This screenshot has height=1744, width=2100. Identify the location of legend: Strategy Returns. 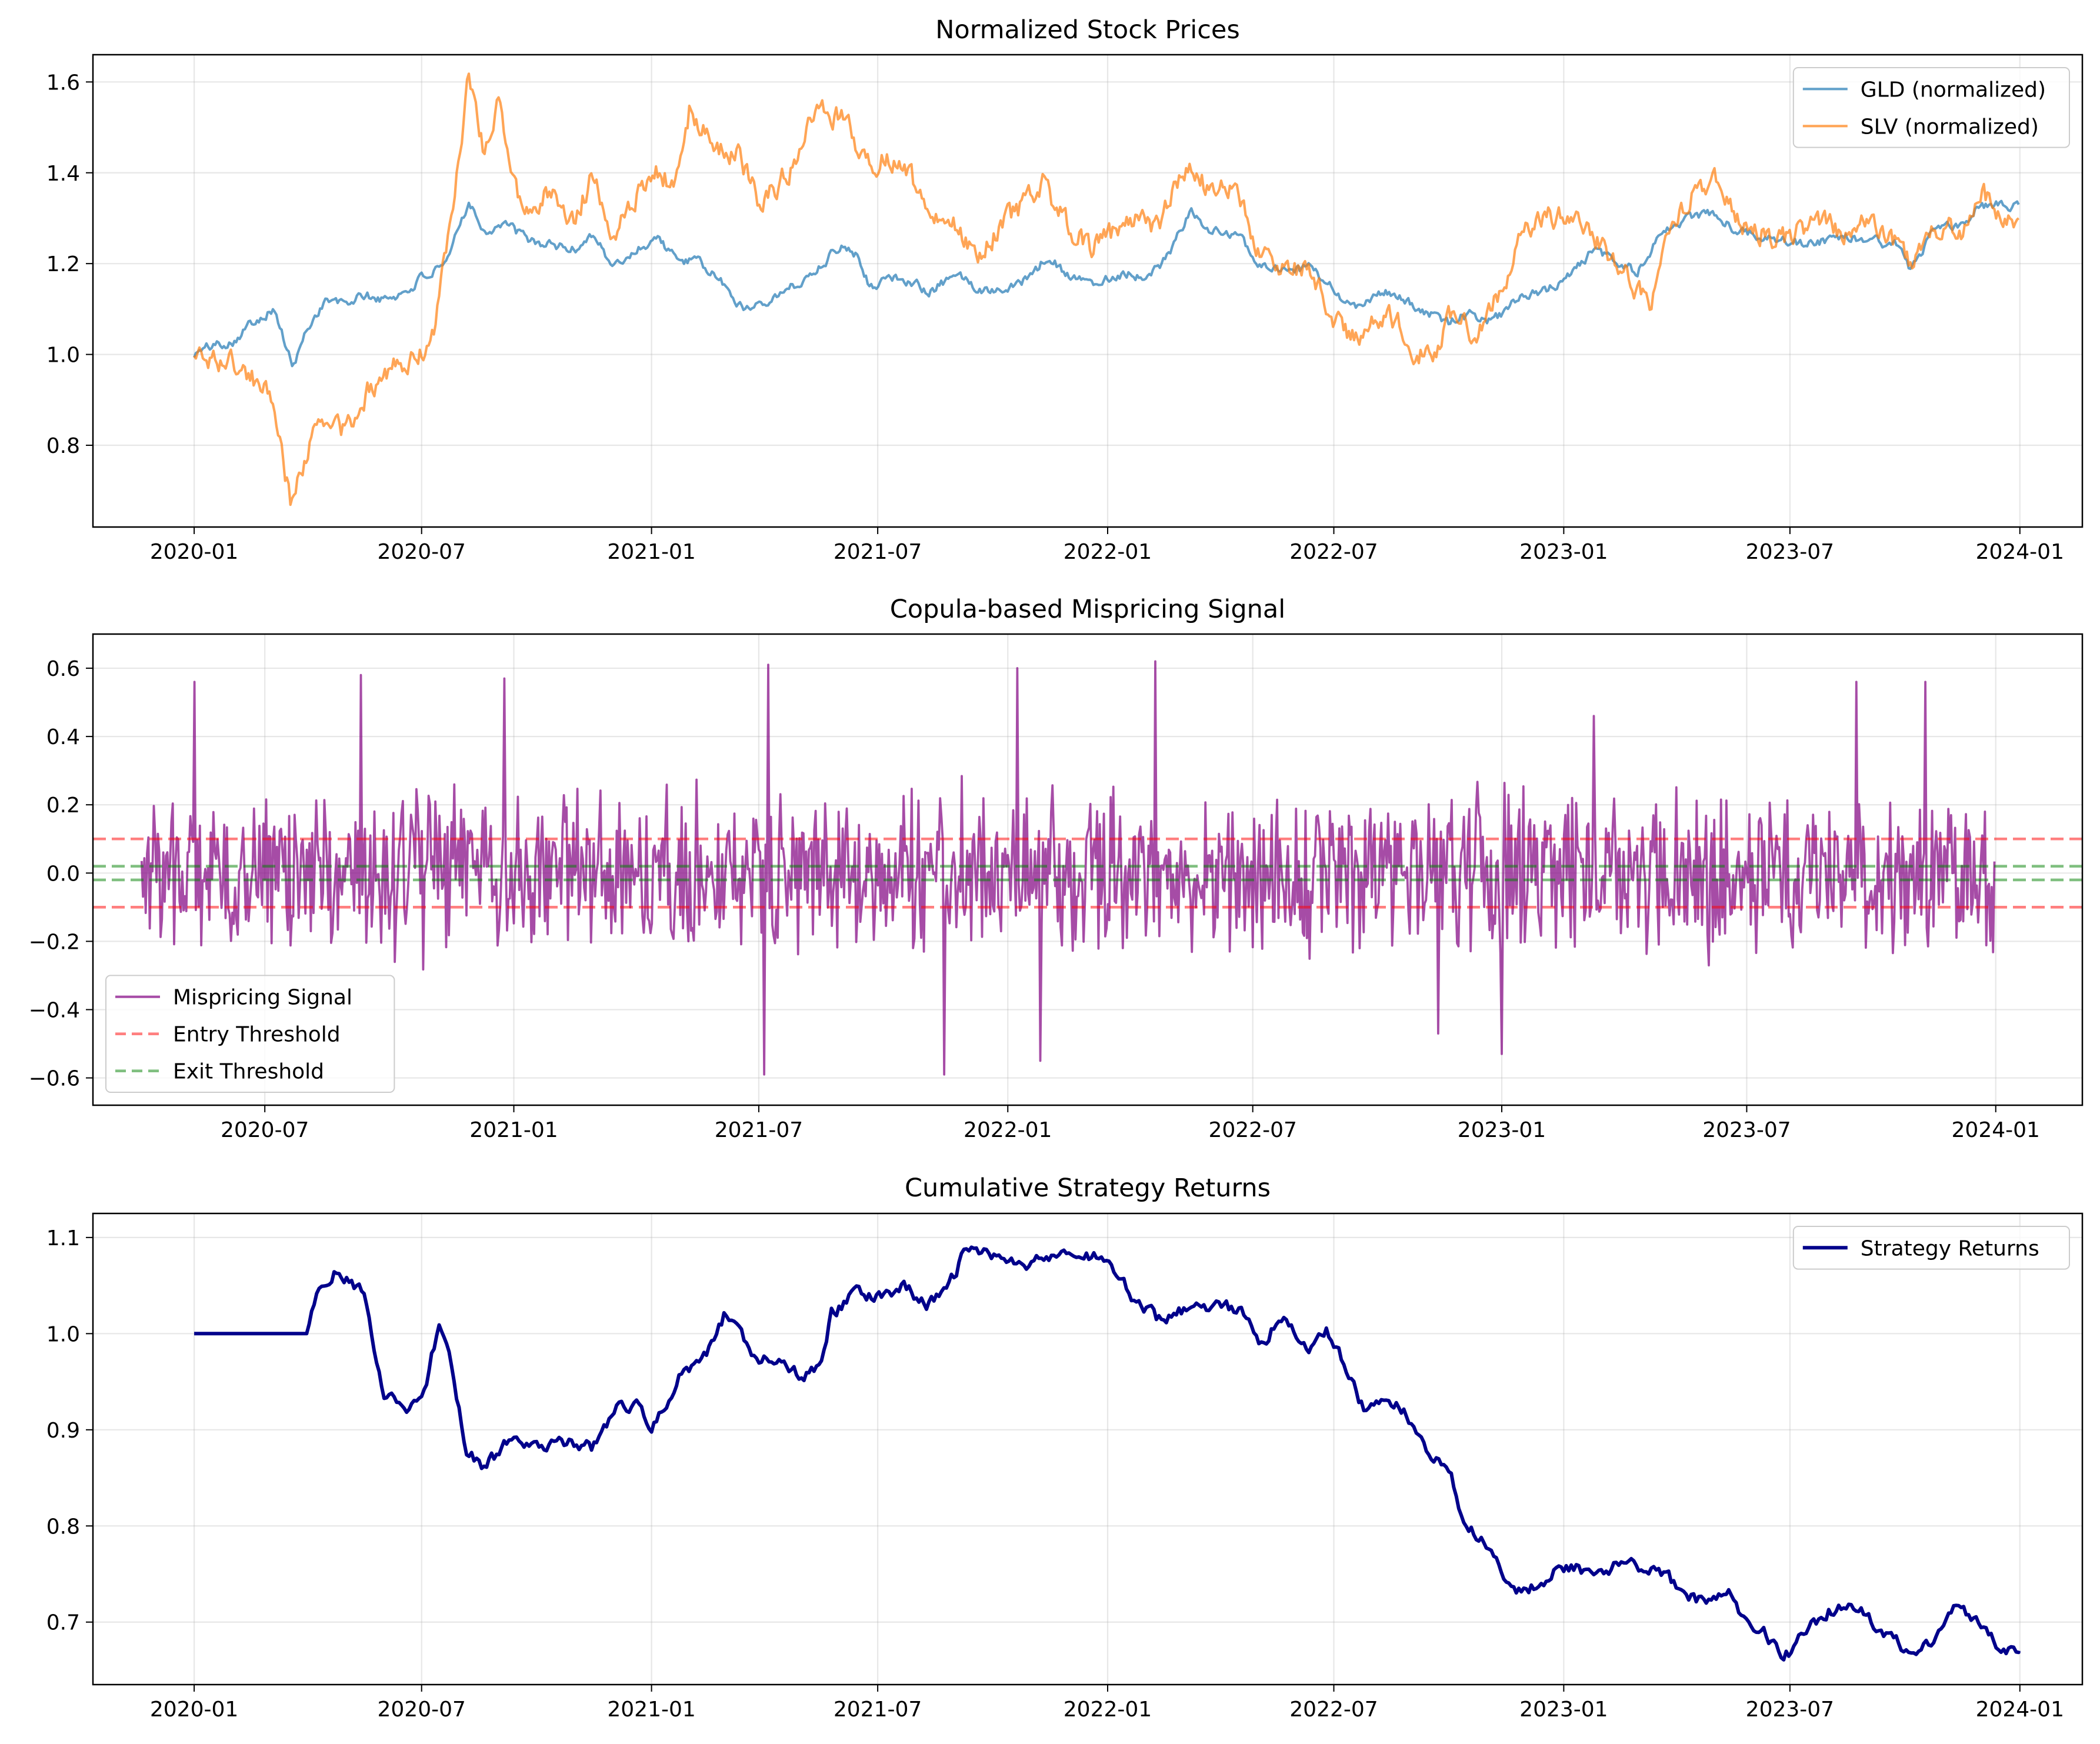
(1931, 1248).